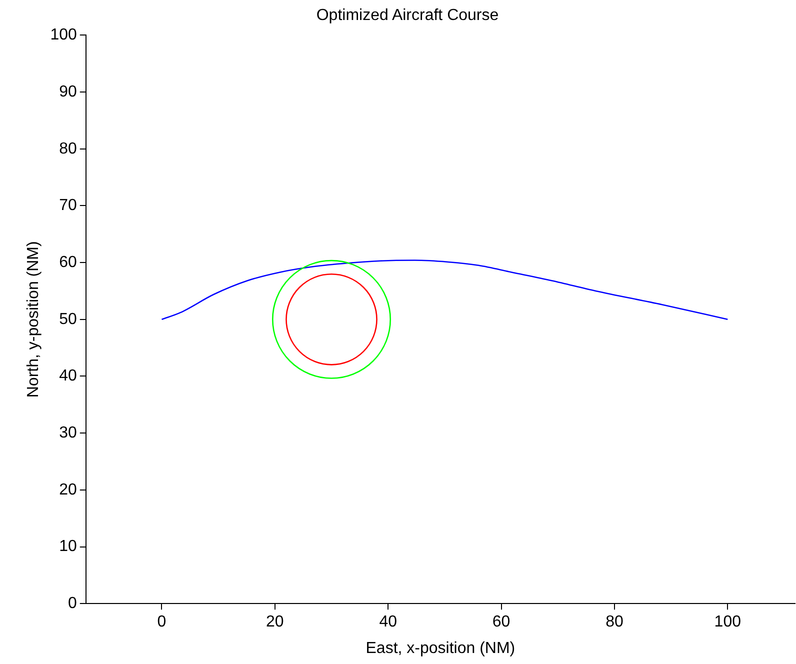 This screenshot has height=664, width=796. I want to click on y-tick-label: 90, so click(68, 91).